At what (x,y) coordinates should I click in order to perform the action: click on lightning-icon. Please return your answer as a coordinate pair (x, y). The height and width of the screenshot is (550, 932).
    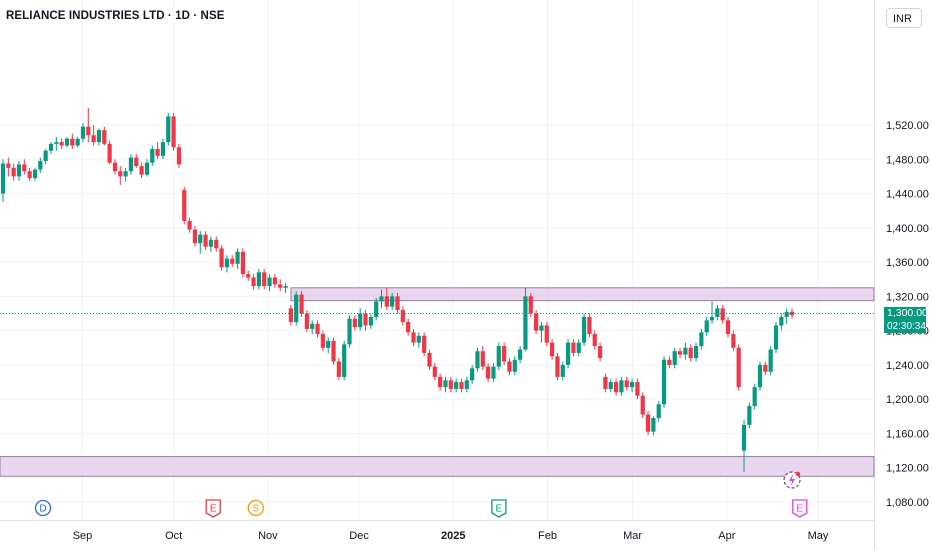
    Looking at the image, I should click on (792, 480).